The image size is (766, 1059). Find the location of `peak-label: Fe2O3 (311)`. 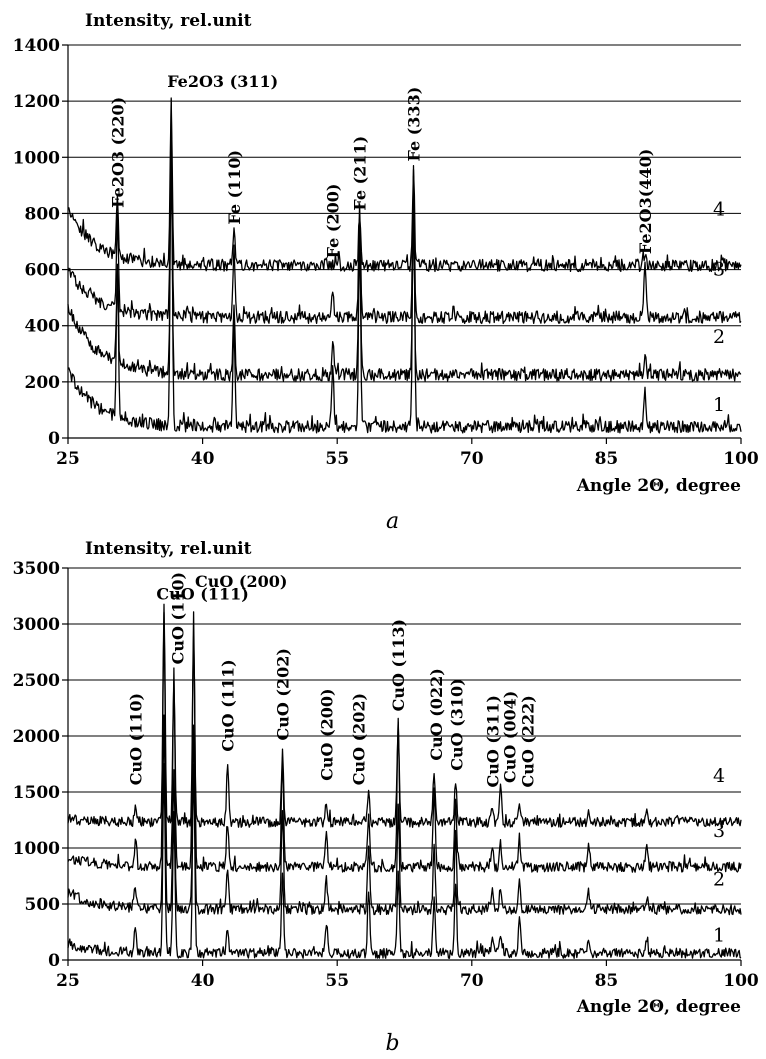

peak-label: Fe2O3 (311) is located at coordinates (222, 81).